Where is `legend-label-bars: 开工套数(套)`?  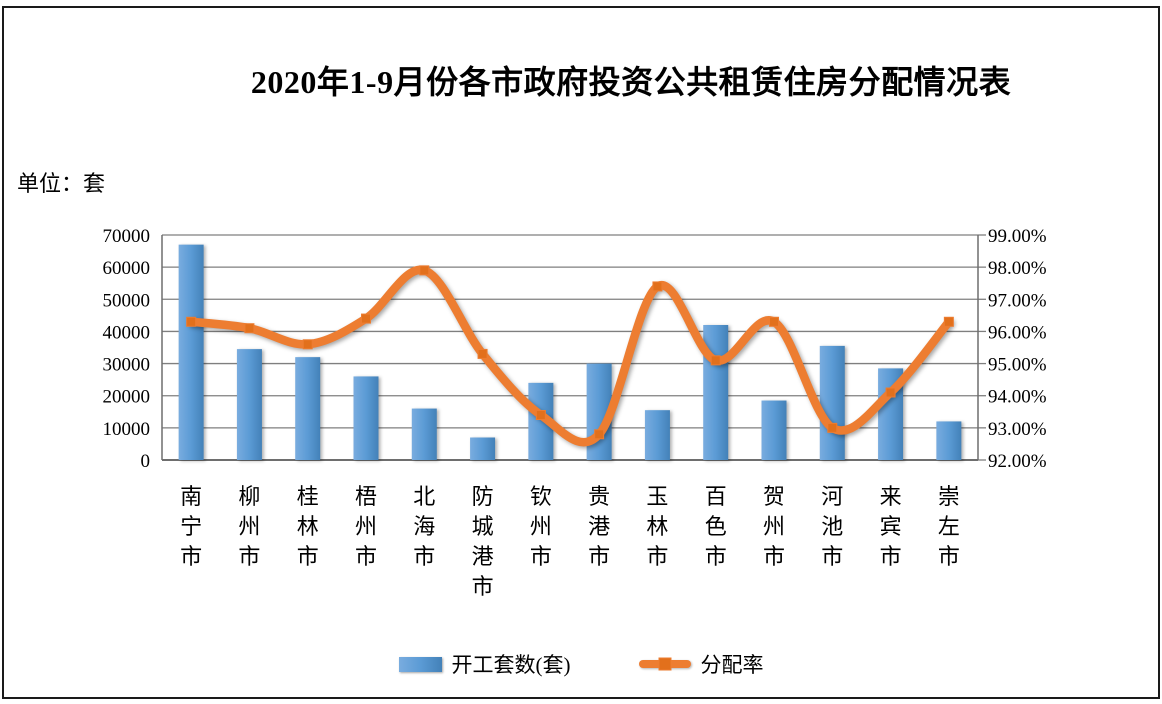
legend-label-bars: 开工套数(套) is located at coordinates (511, 665).